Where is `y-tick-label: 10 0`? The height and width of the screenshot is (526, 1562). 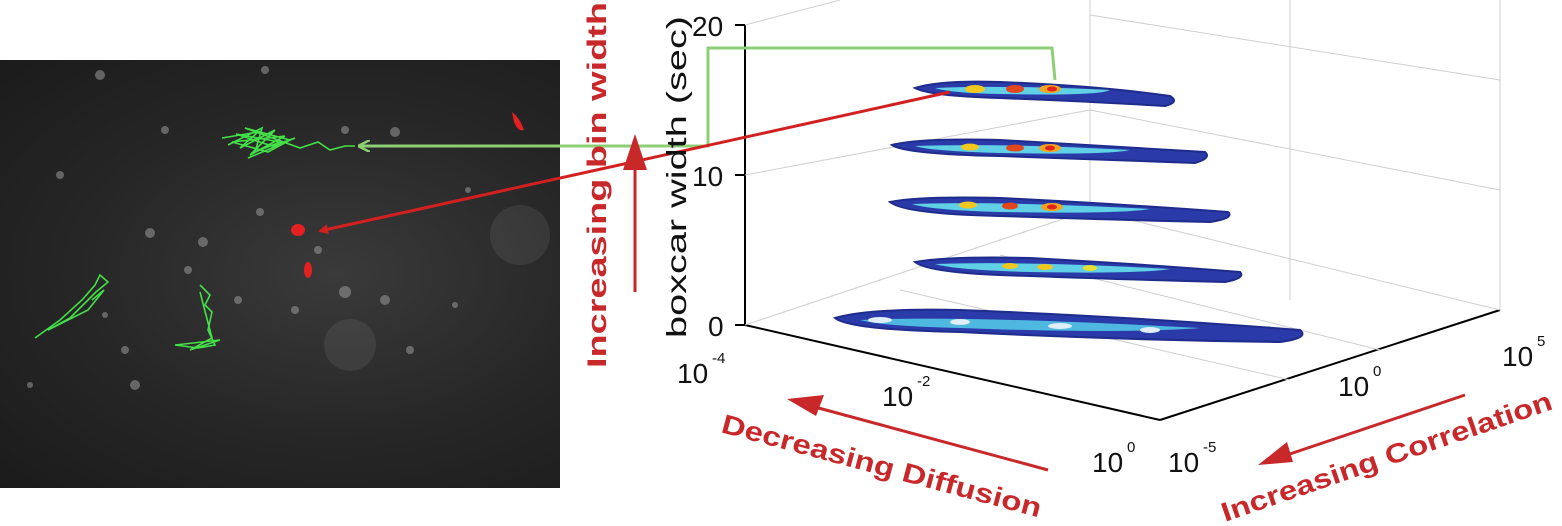 y-tick-label: 10 0 is located at coordinates (1359, 382).